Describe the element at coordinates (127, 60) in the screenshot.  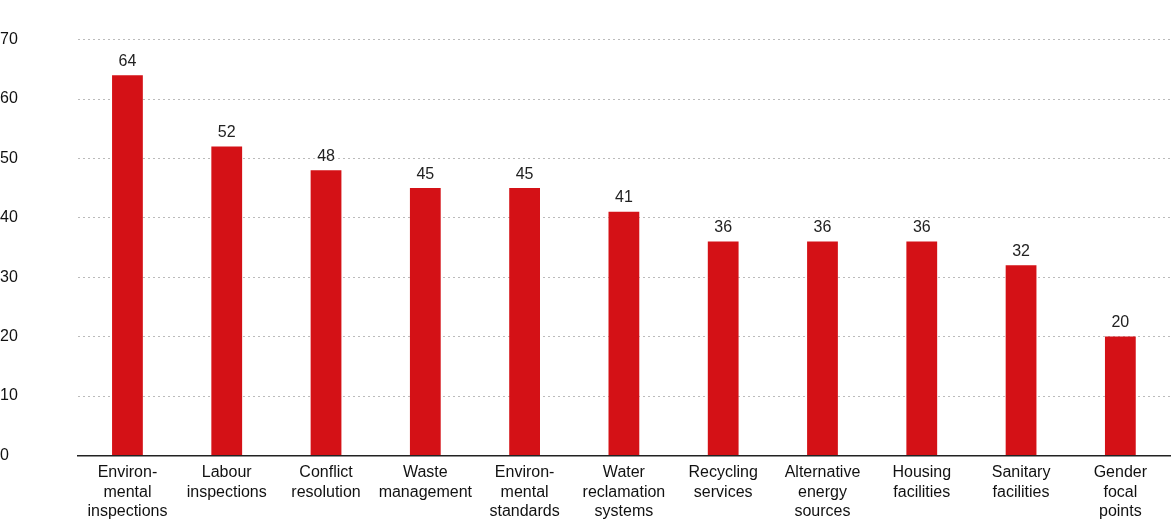
I see `data-label: 64` at that location.